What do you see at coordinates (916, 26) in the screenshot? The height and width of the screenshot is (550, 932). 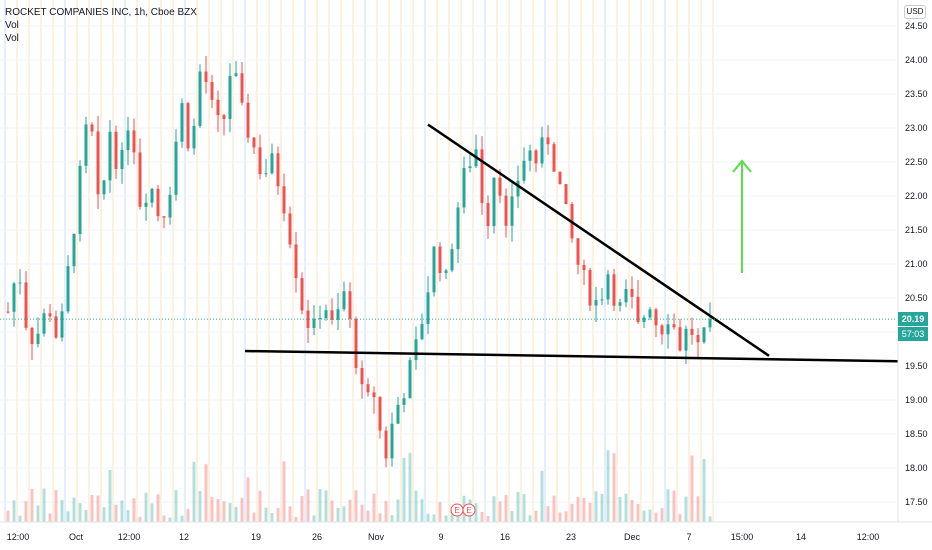 I see `price-tick-label: 24.50` at bounding box center [916, 26].